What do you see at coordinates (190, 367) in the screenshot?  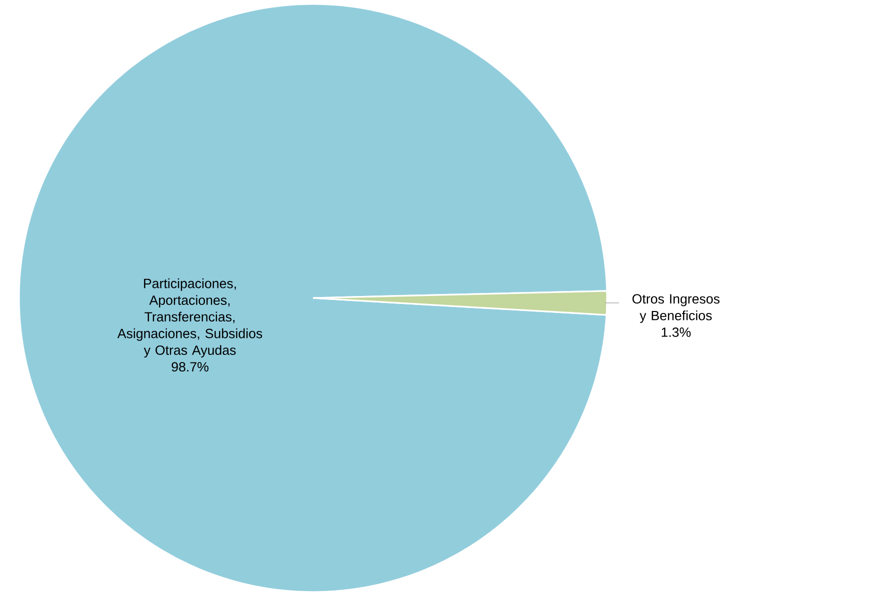 I see `data-label: 98.7%` at bounding box center [190, 367].